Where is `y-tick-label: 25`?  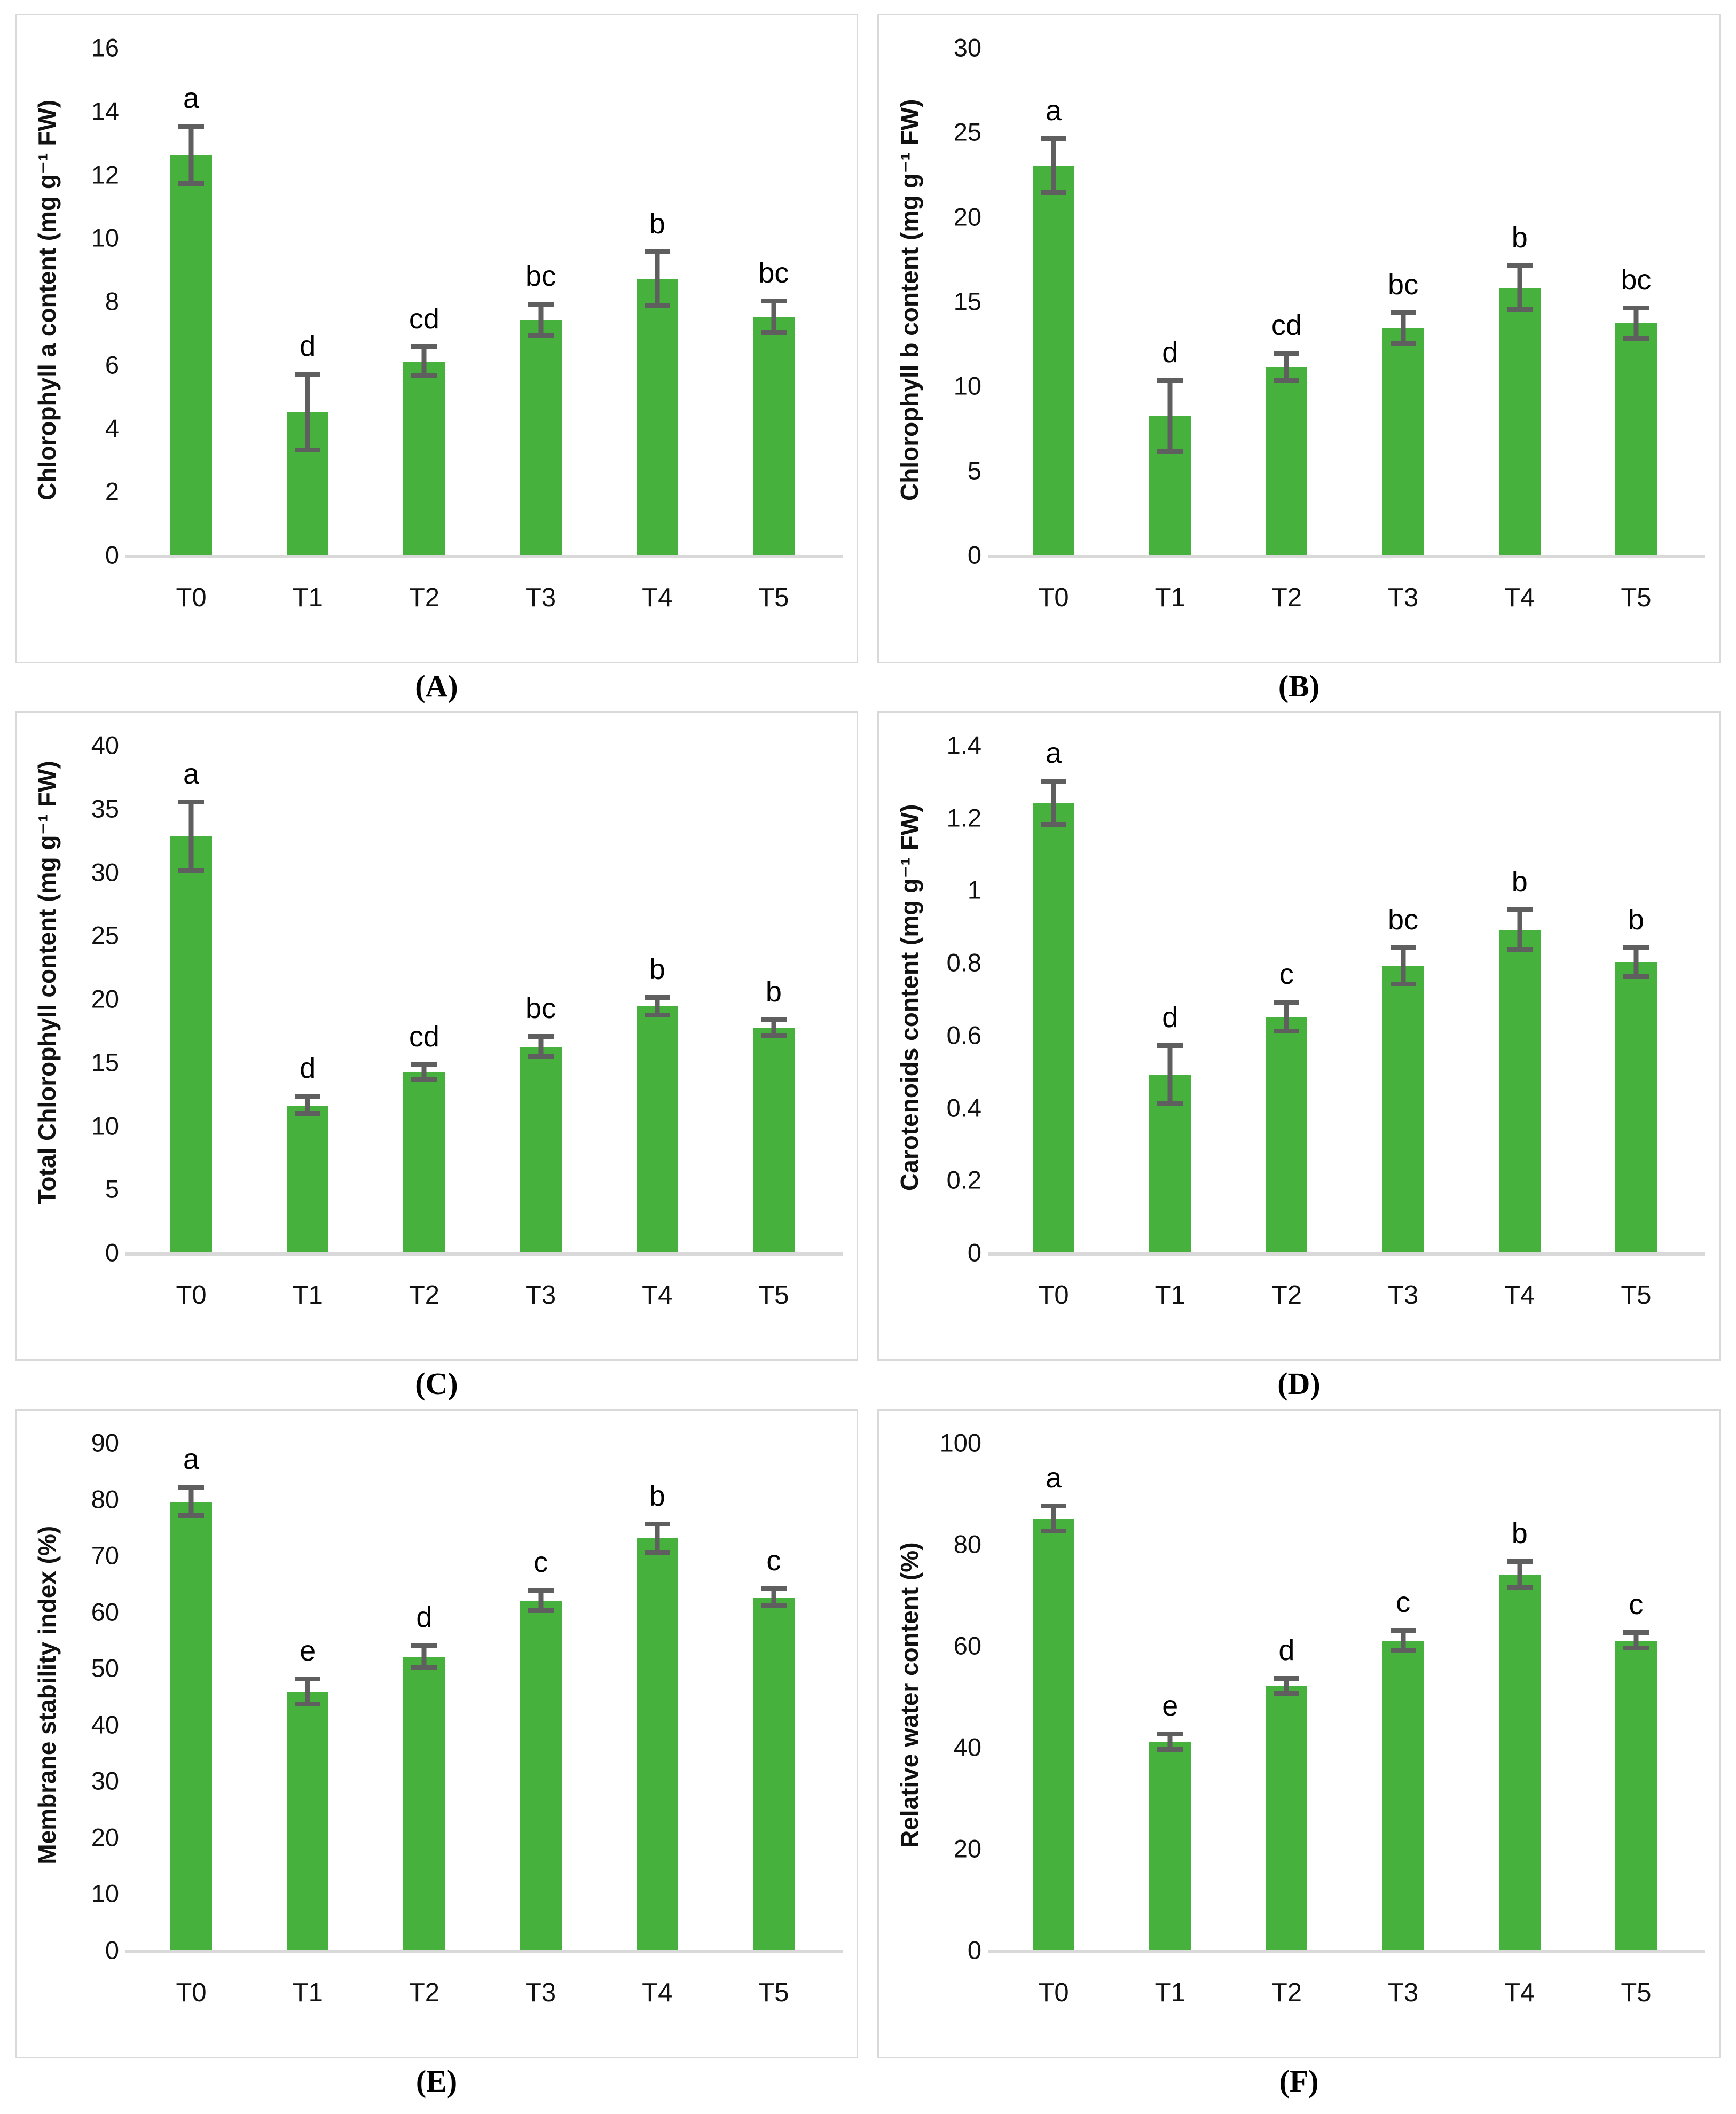 y-tick-label: 25 is located at coordinates (967, 132).